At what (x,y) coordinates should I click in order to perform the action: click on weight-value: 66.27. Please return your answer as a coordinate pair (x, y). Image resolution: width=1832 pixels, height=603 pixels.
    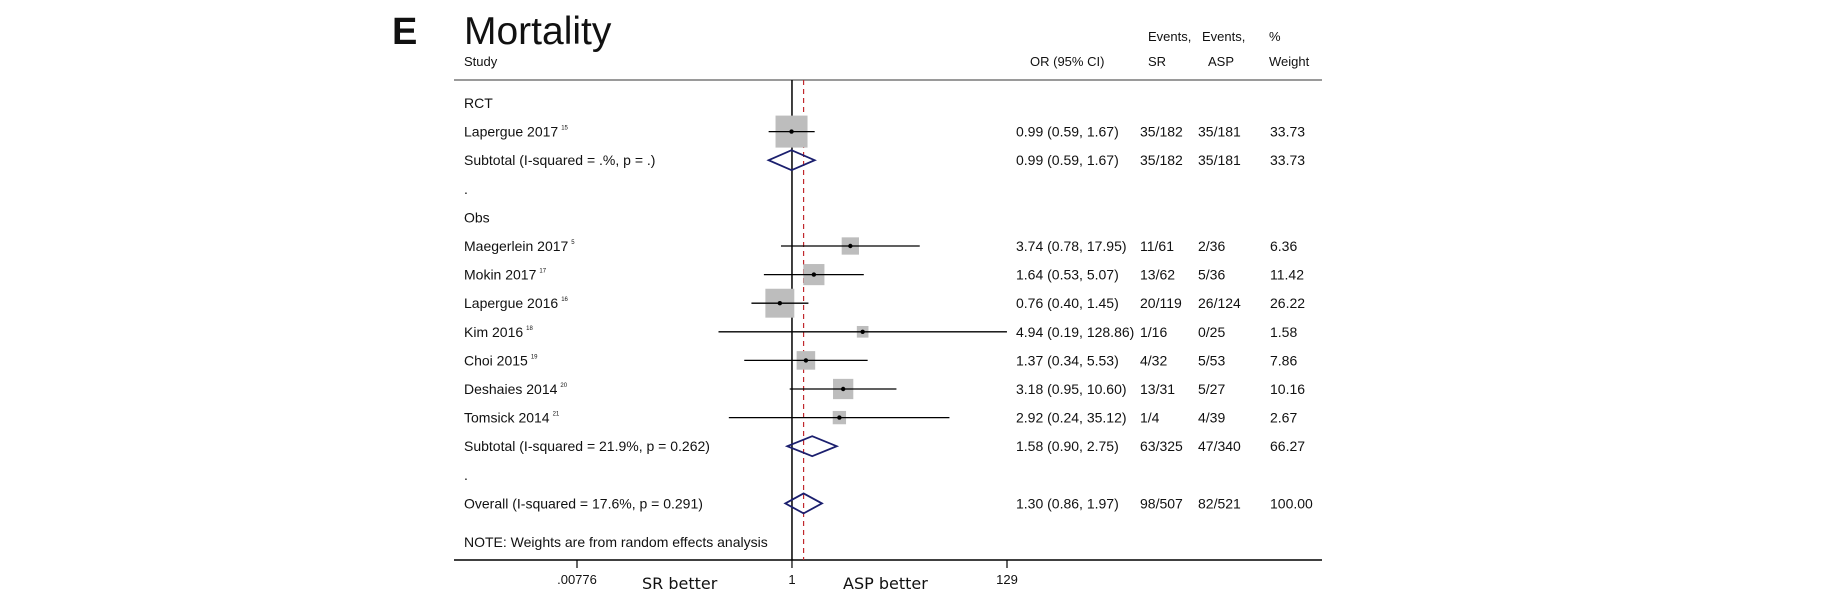
    Looking at the image, I should click on (1287, 446).